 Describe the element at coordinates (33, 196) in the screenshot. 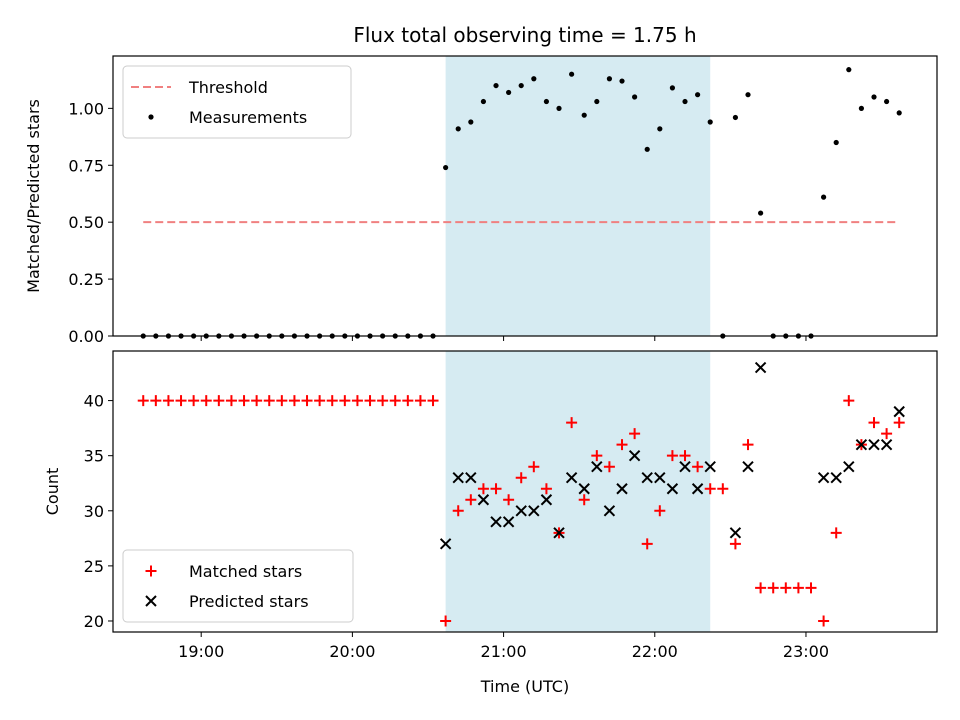

I see `top-y-axis-label: Matched/Predicted stars` at that location.